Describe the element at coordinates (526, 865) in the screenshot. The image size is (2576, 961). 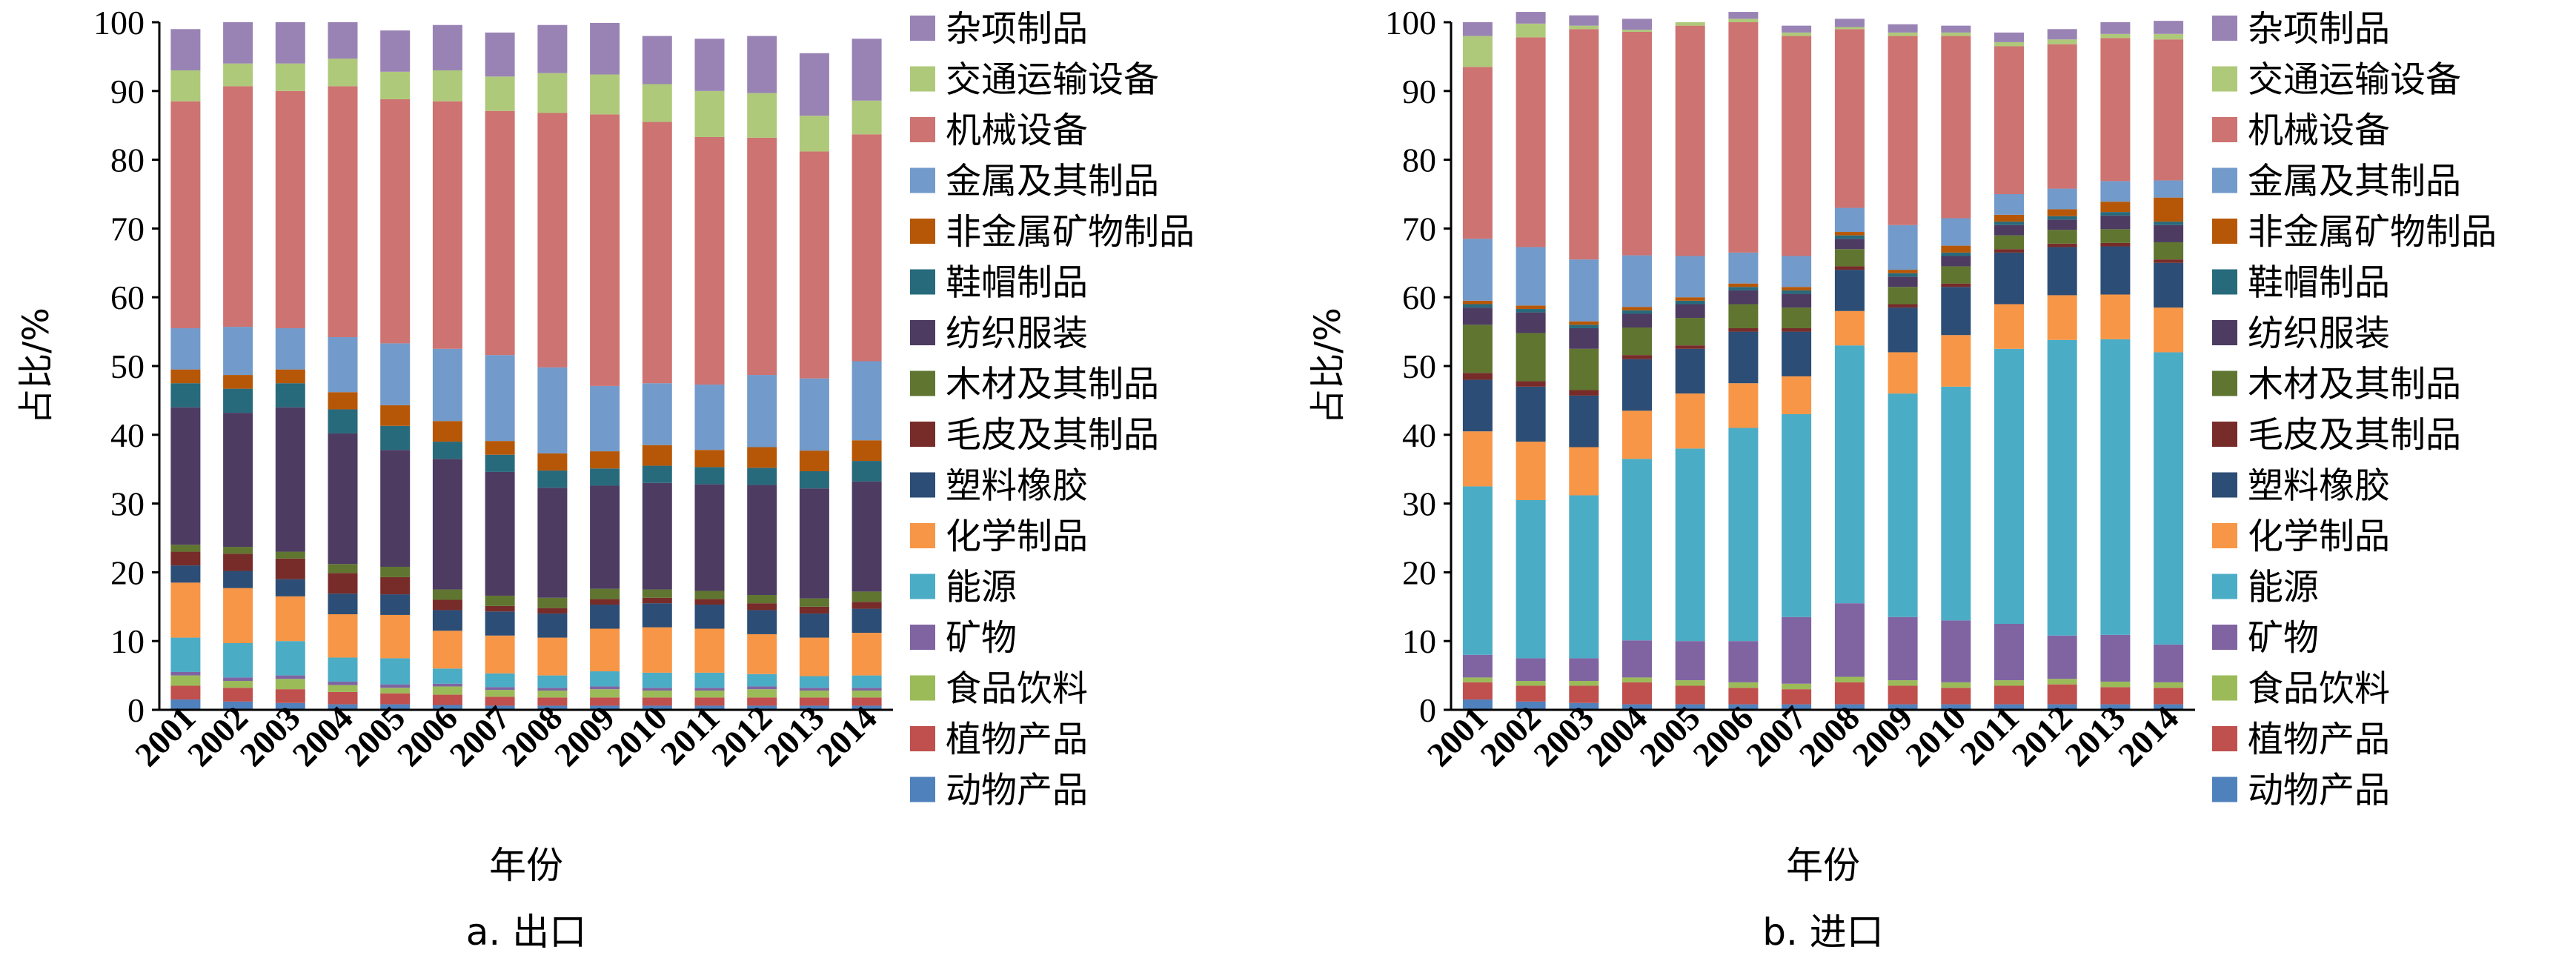
I see `x-axis-label: 年份` at that location.